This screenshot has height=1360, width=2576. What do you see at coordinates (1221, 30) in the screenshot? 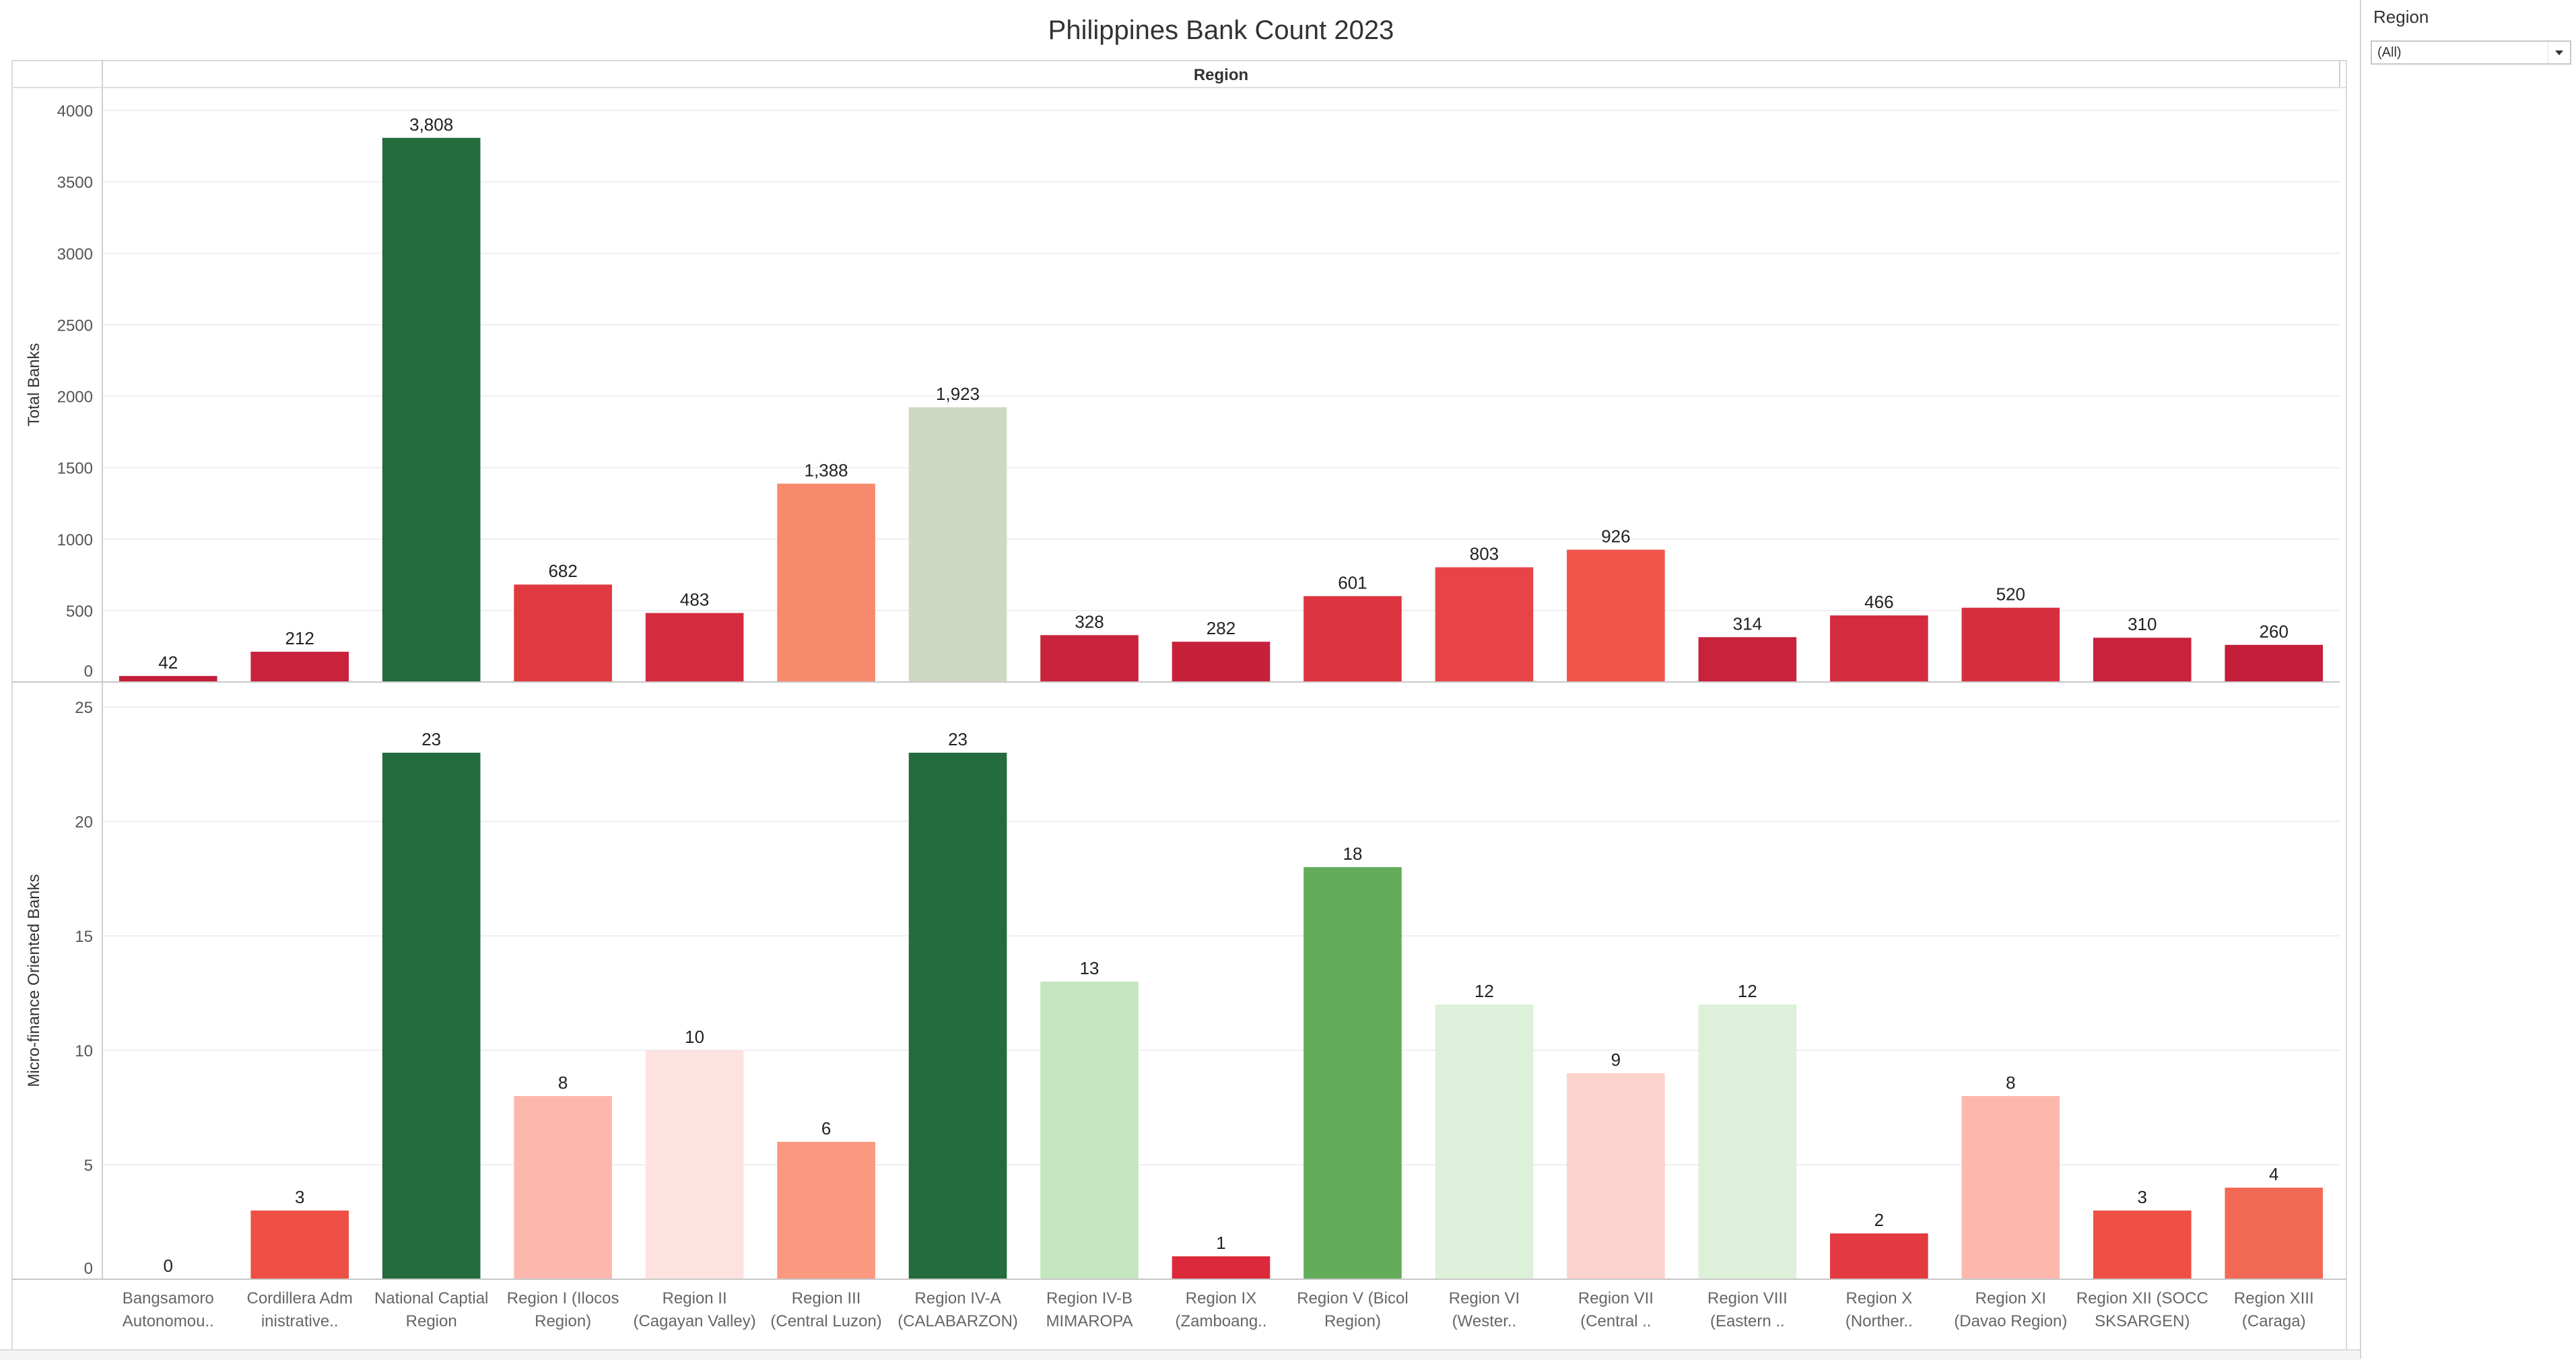
I see `chart-title: Philippines Bank Count 2023` at bounding box center [1221, 30].